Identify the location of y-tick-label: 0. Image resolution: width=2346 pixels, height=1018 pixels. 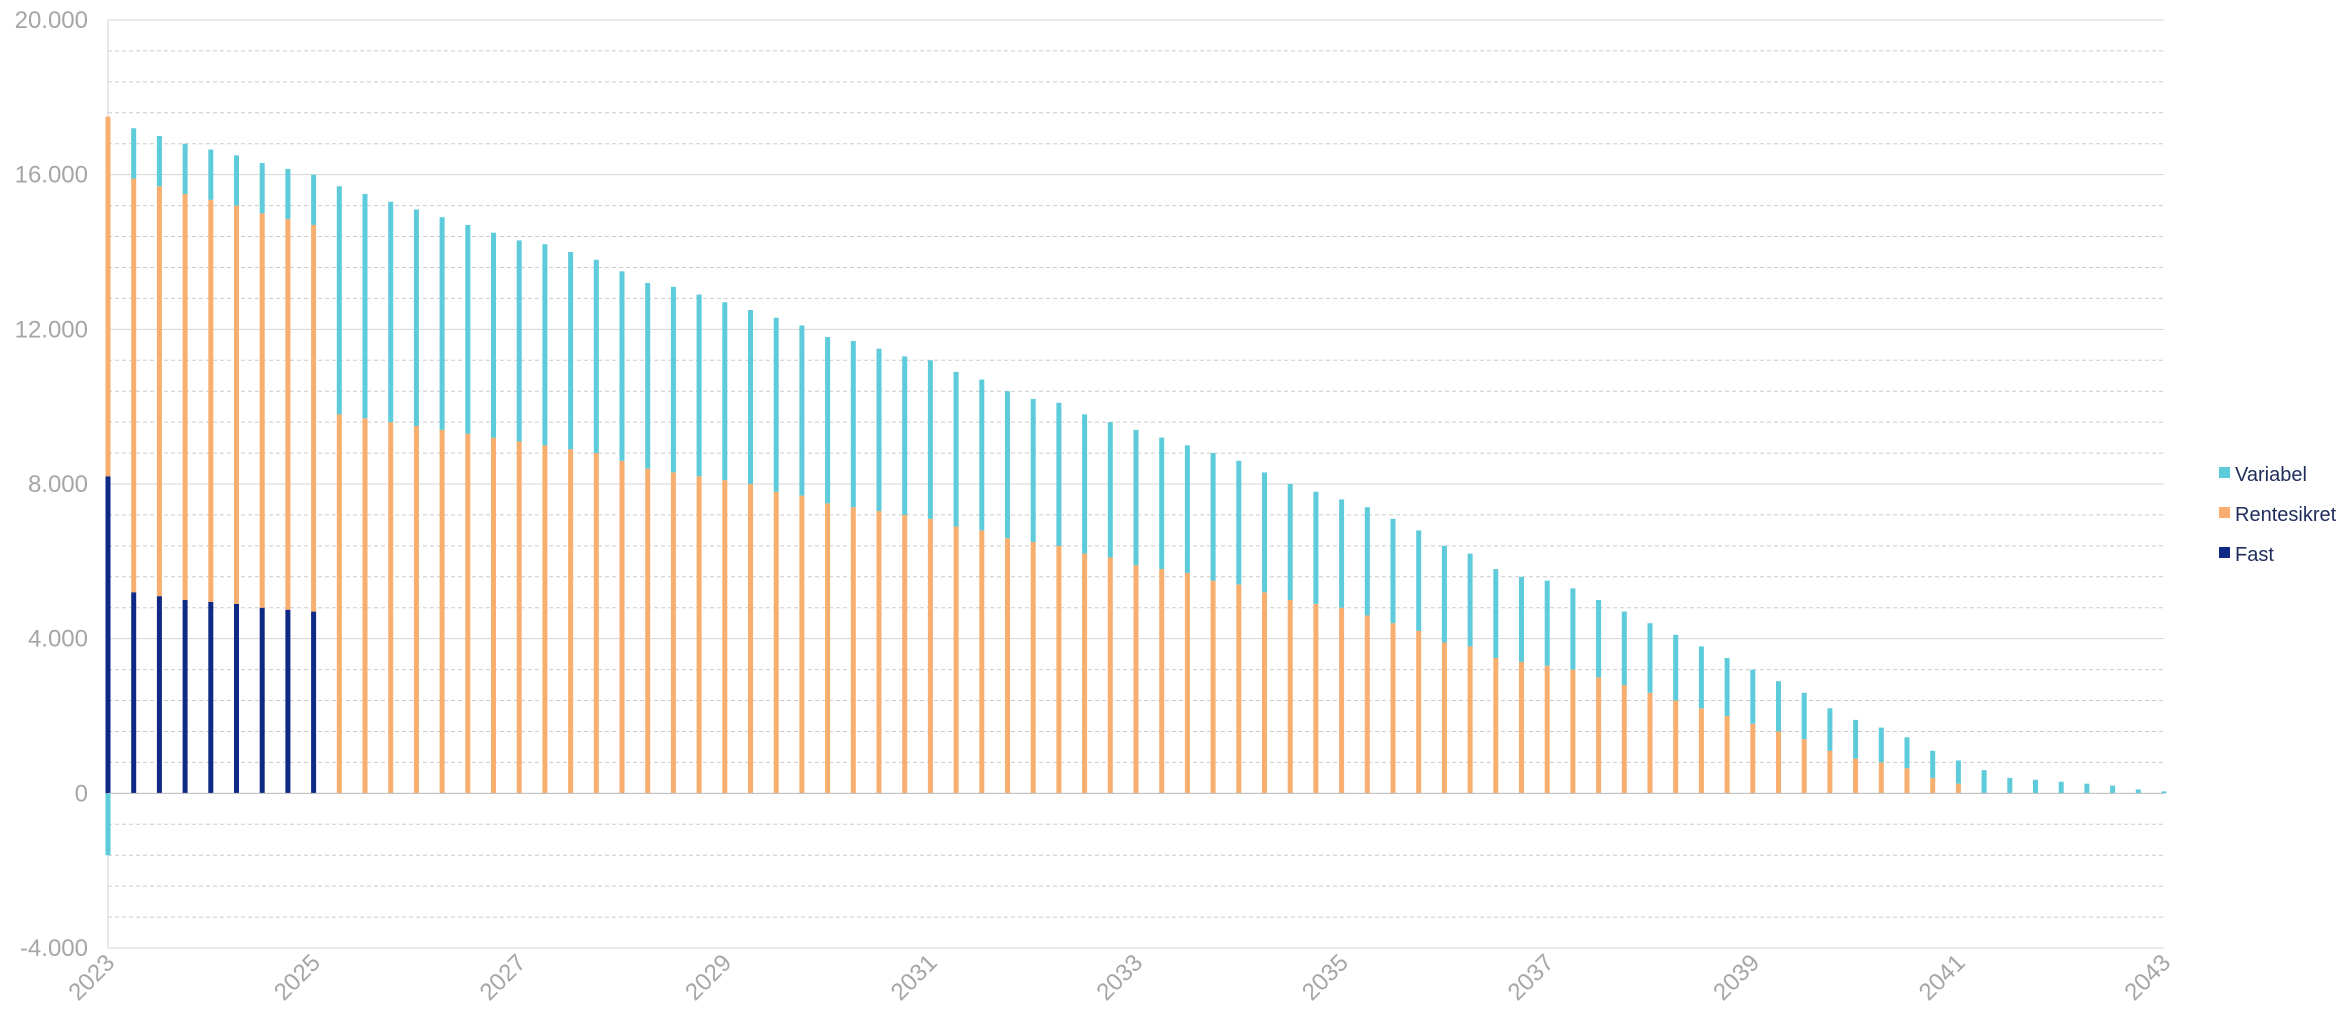
(81, 793).